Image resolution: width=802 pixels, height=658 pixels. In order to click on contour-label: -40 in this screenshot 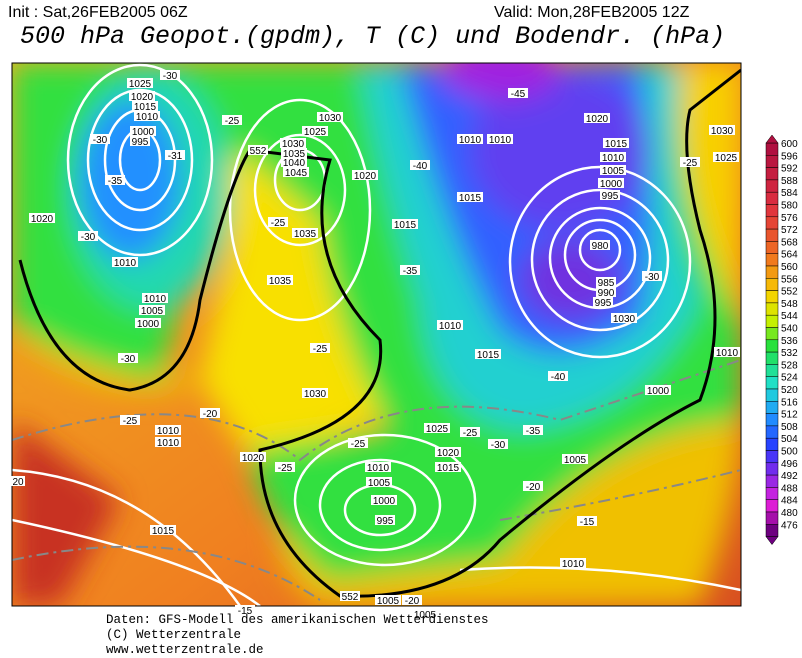, I will do `click(420, 166)`.